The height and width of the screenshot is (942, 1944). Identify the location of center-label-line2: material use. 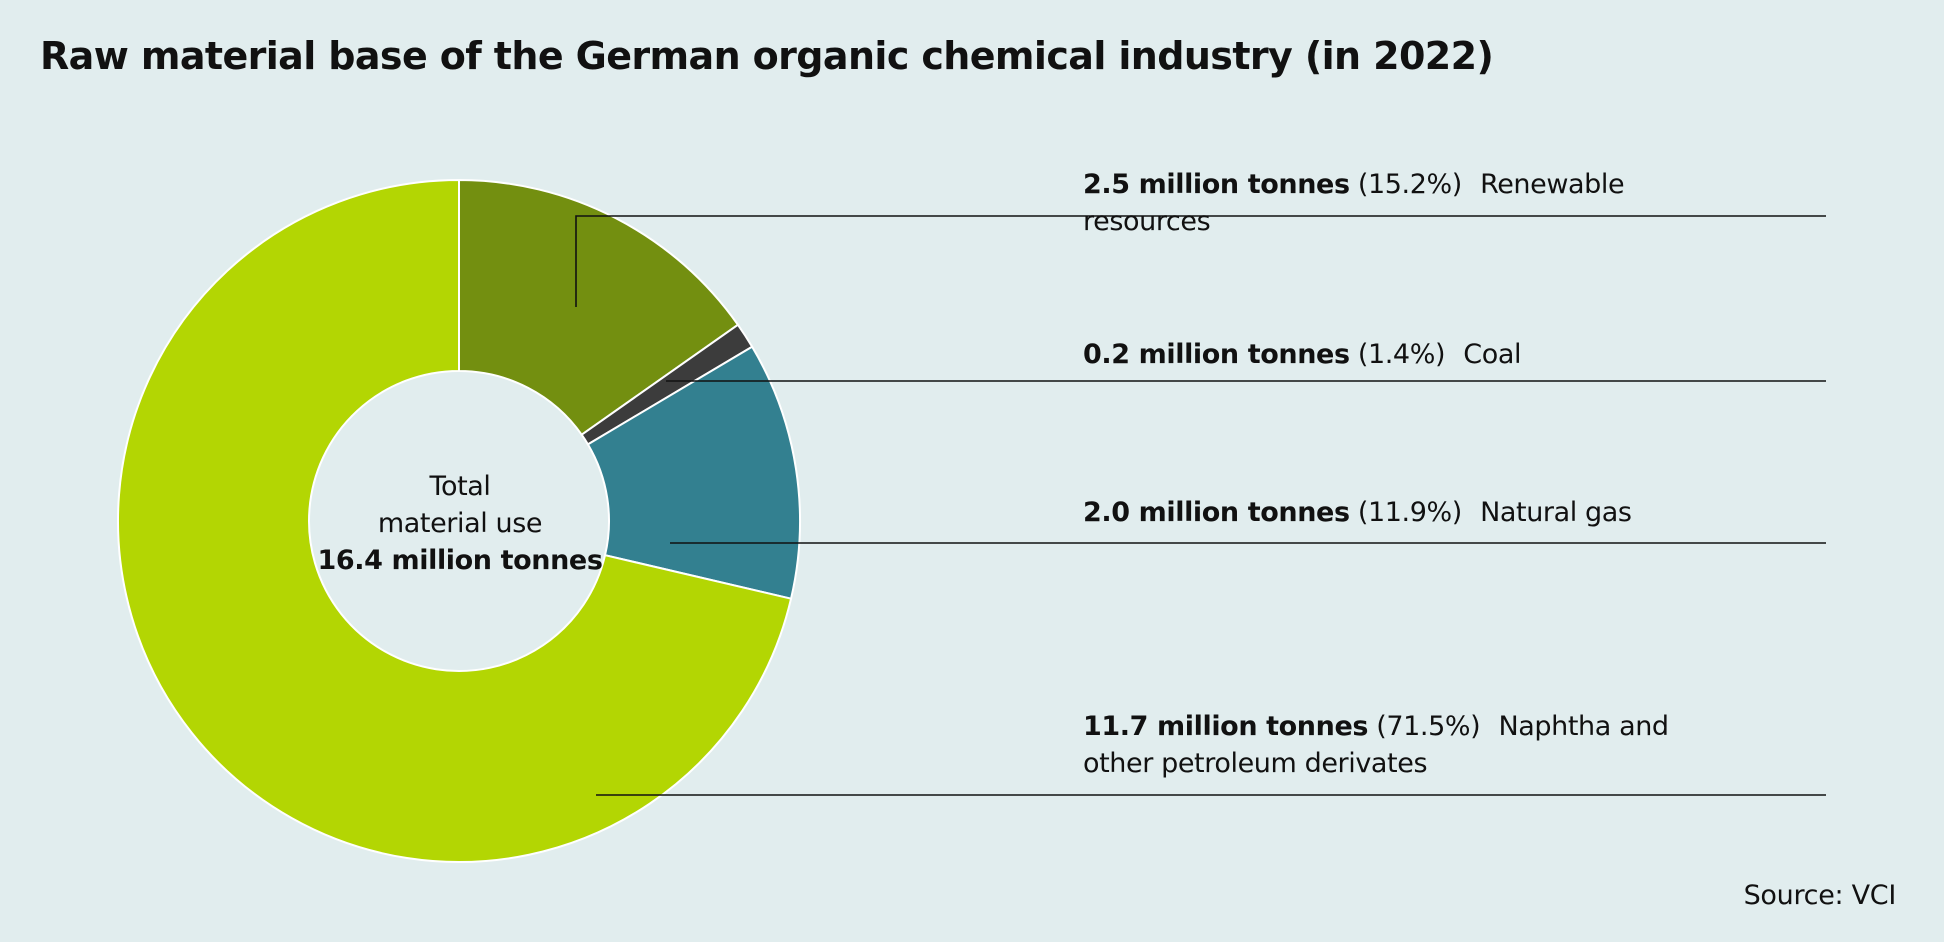
(460, 523).